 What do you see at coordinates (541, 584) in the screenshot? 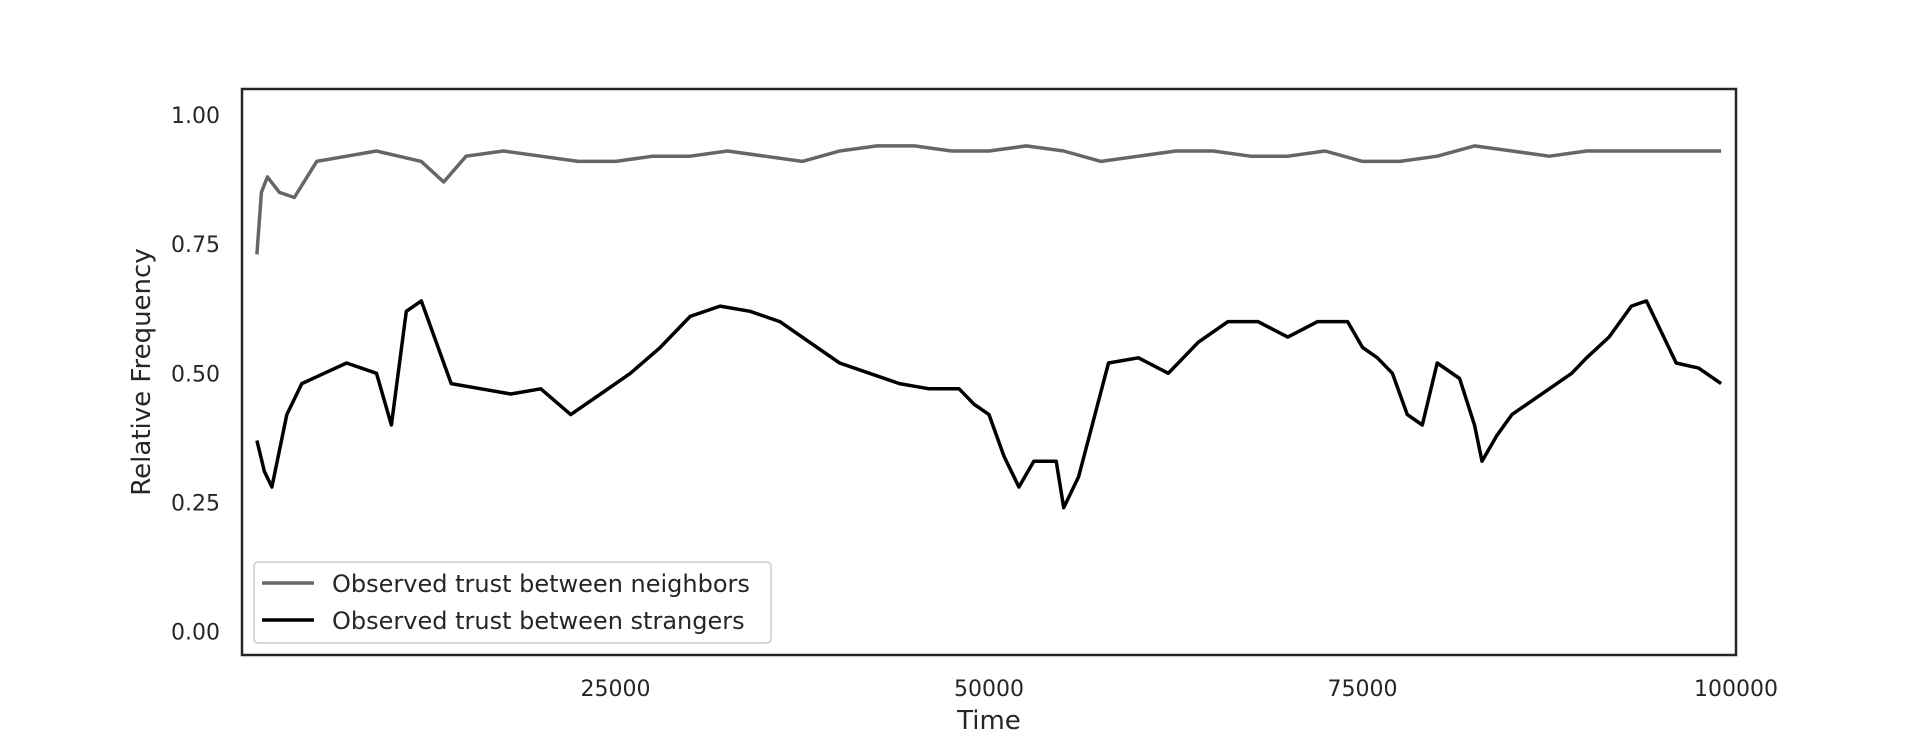
I see `legend-label-neighbors: Observed trust between neighbors` at bounding box center [541, 584].